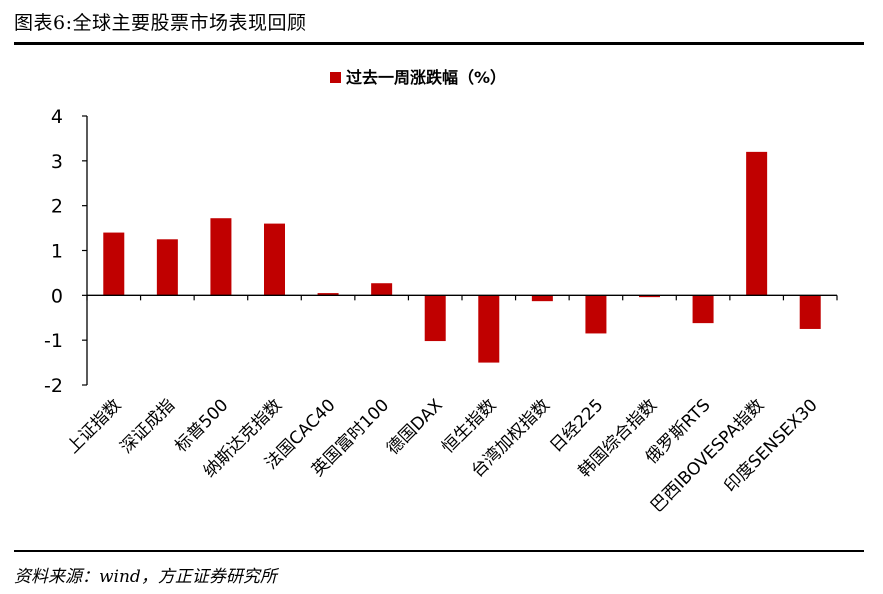 This screenshot has height=594, width=883. I want to click on y-tick-label: 3, so click(57, 162).